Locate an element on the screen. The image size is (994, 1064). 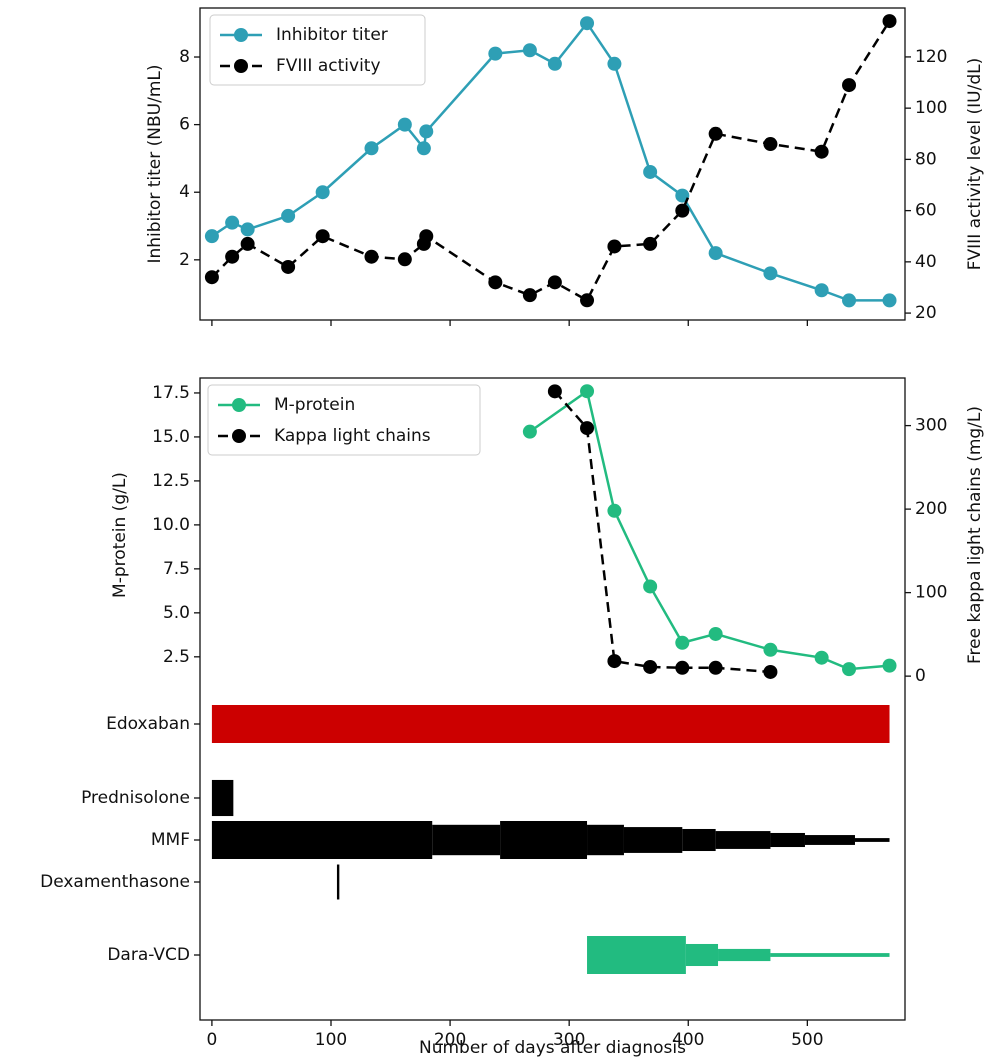
y-tick-label: 4 is located at coordinates (184, 192).